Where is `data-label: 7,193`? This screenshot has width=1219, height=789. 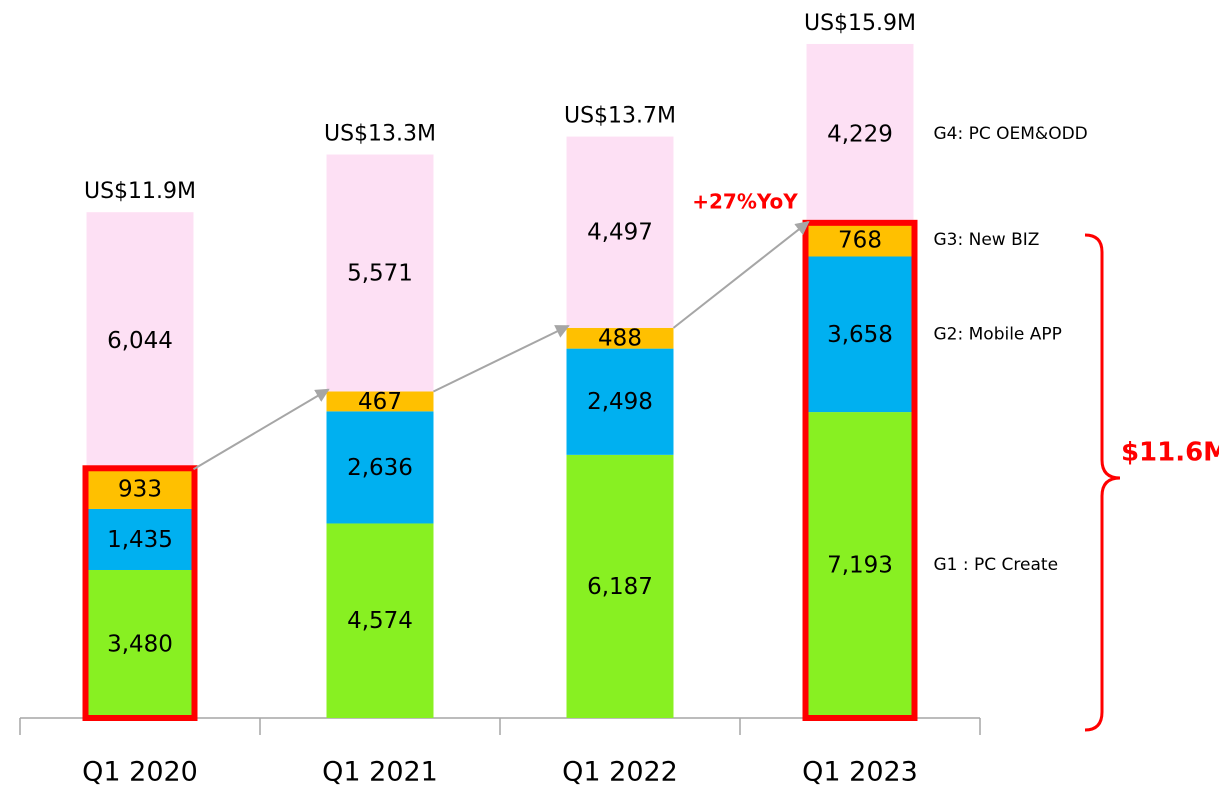
data-label: 7,193 is located at coordinates (860, 566).